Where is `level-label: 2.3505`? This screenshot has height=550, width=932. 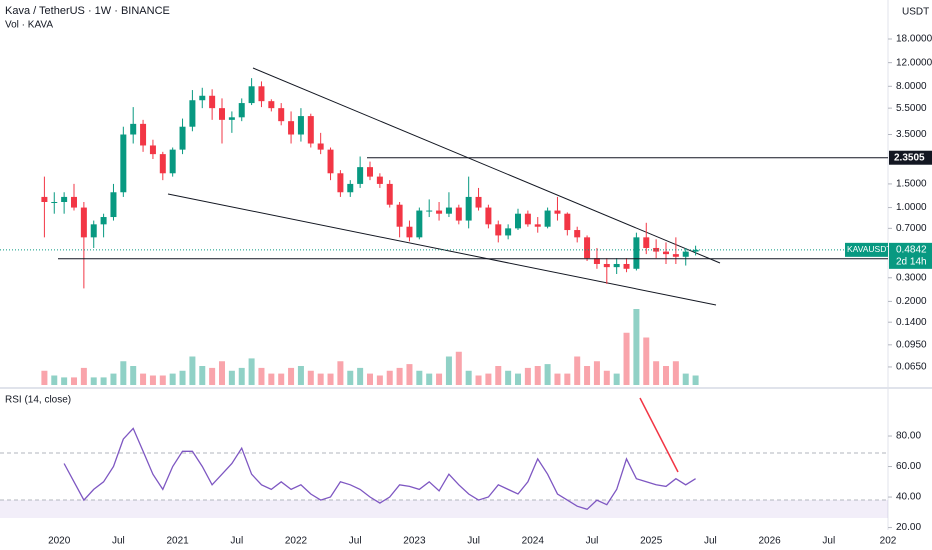
level-label: 2.3505 is located at coordinates (909, 157).